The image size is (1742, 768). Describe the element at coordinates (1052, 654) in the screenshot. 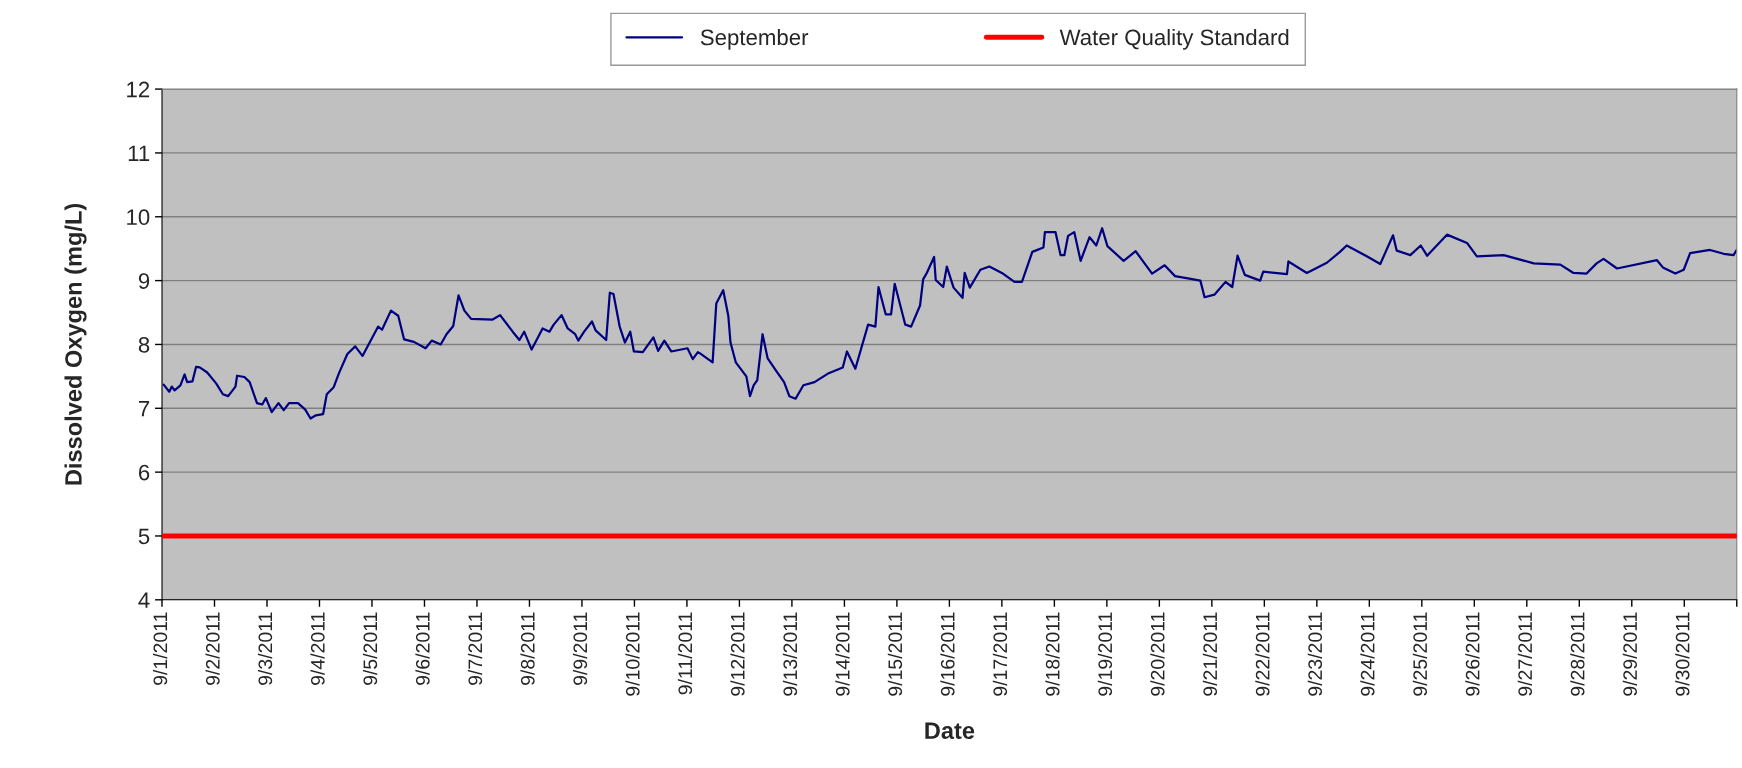

I see `x-tick-label: 9/18/2011` at that location.